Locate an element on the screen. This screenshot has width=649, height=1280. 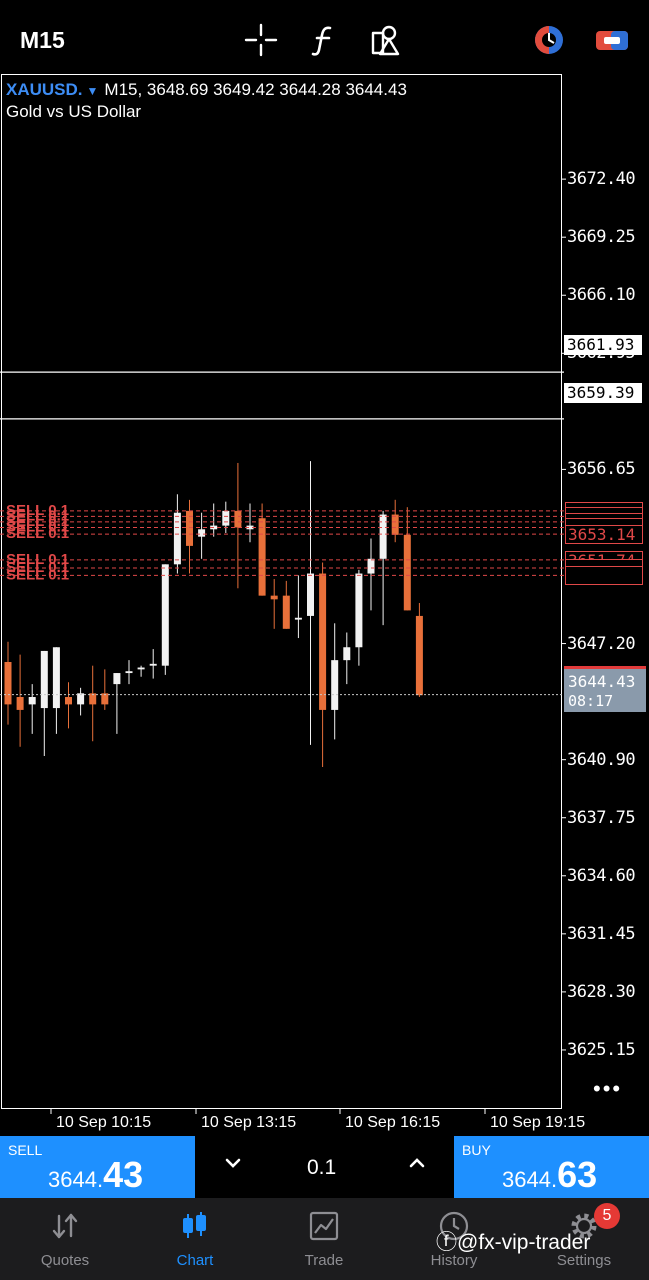
watermark: ⓕ@fx-vip-trader is located at coordinates (513, 1242).